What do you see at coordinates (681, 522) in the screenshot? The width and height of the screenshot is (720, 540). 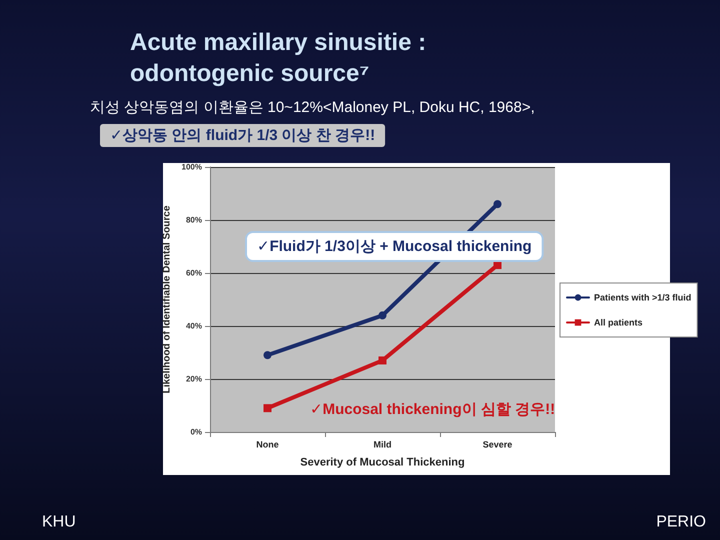 I see `text: PERIO` at bounding box center [681, 522].